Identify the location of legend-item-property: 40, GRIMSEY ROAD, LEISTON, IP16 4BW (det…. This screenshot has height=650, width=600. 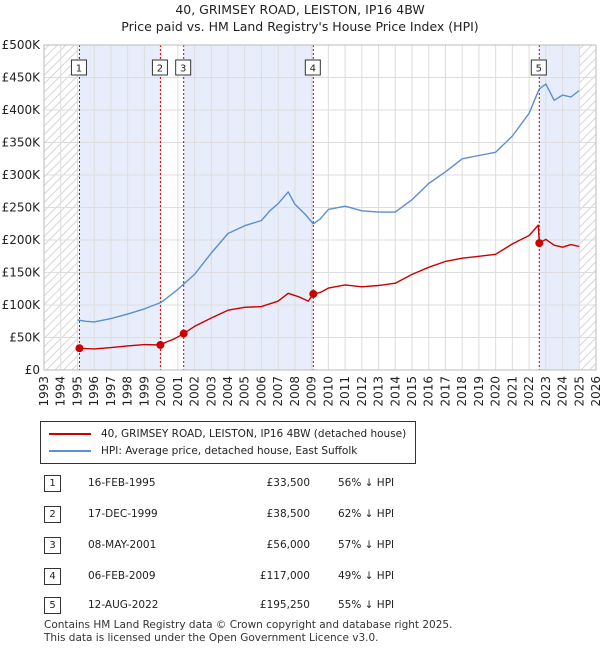
(227, 434).